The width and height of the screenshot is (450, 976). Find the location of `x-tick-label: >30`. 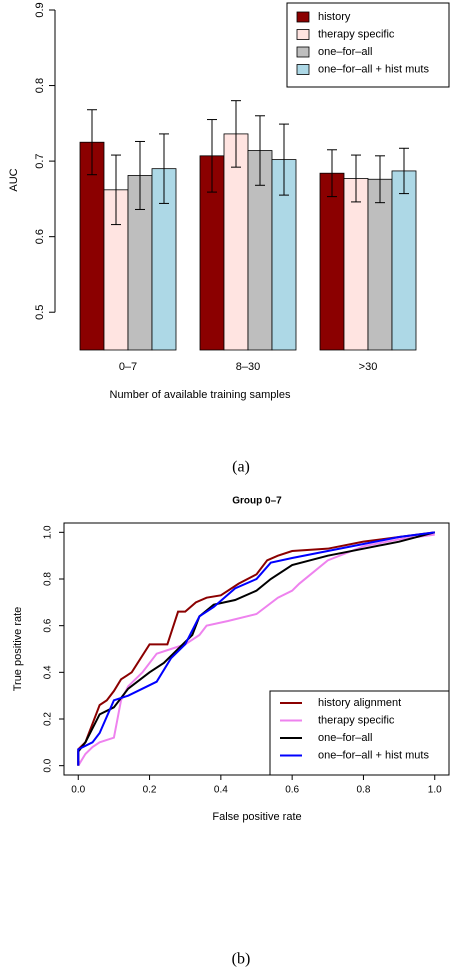

x-tick-label: >30 is located at coordinates (368, 367).